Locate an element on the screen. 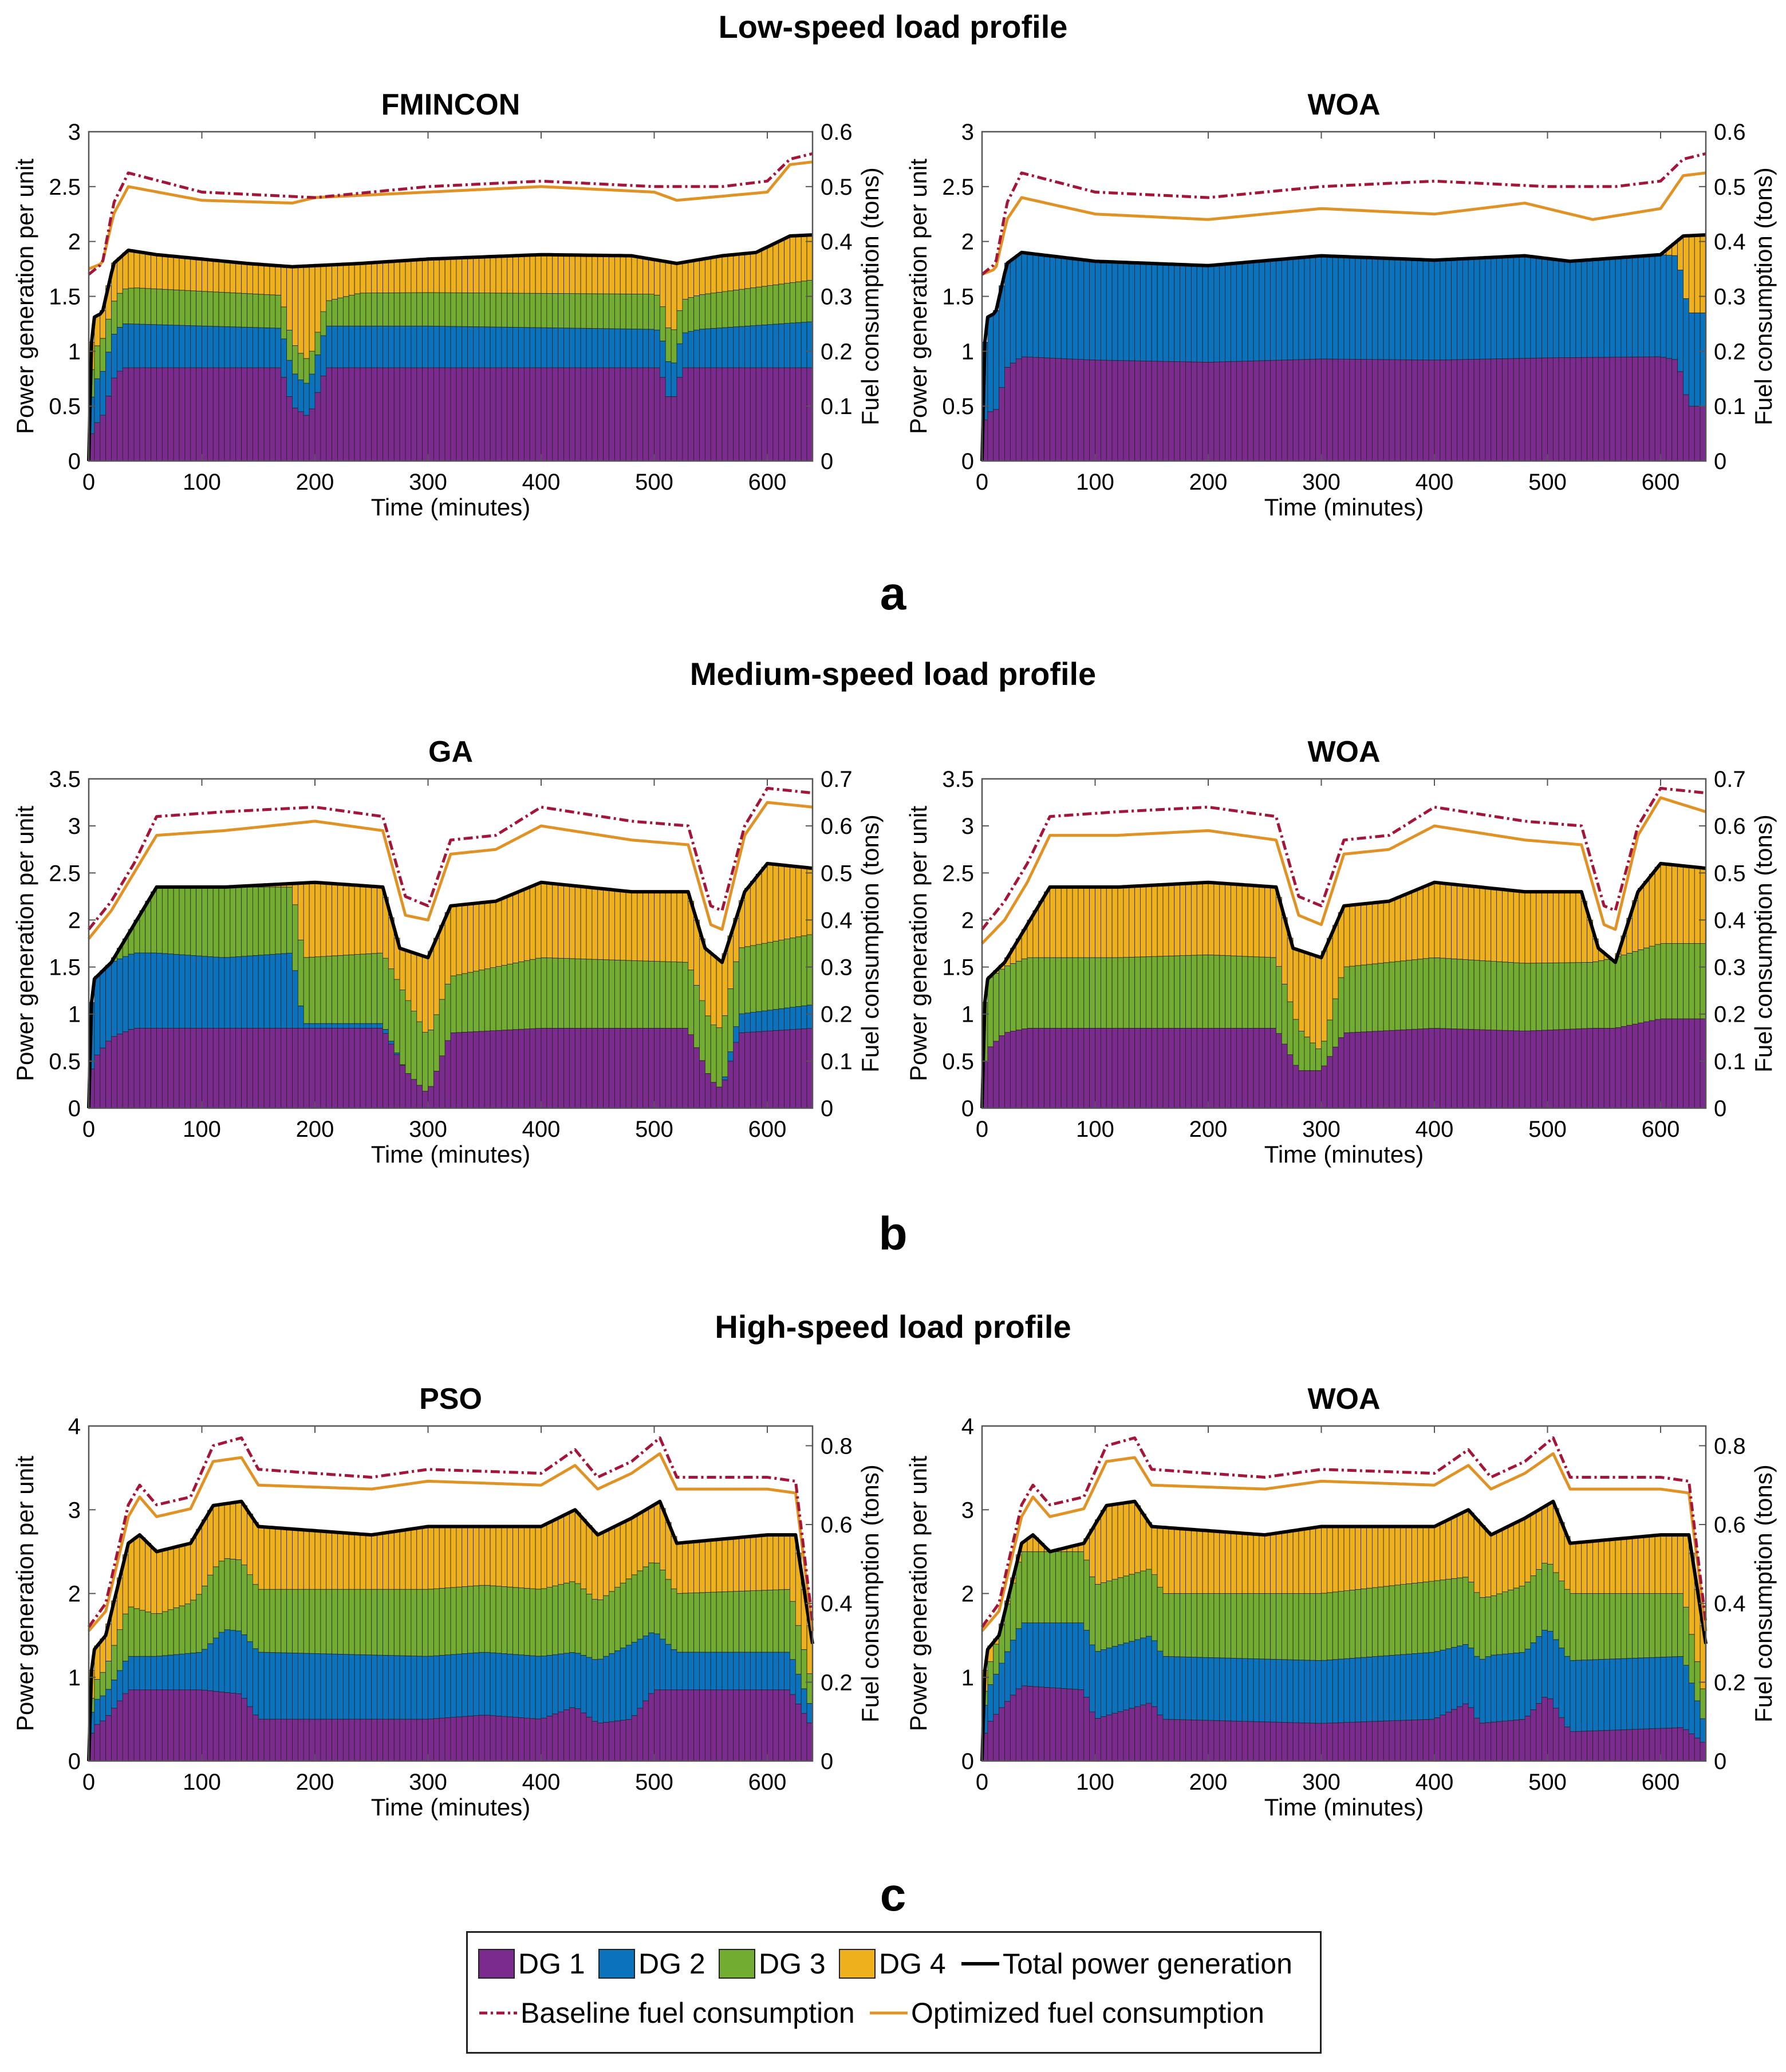 This screenshot has height=2072, width=1786. y2-tick-label: 0 is located at coordinates (1720, 1108).